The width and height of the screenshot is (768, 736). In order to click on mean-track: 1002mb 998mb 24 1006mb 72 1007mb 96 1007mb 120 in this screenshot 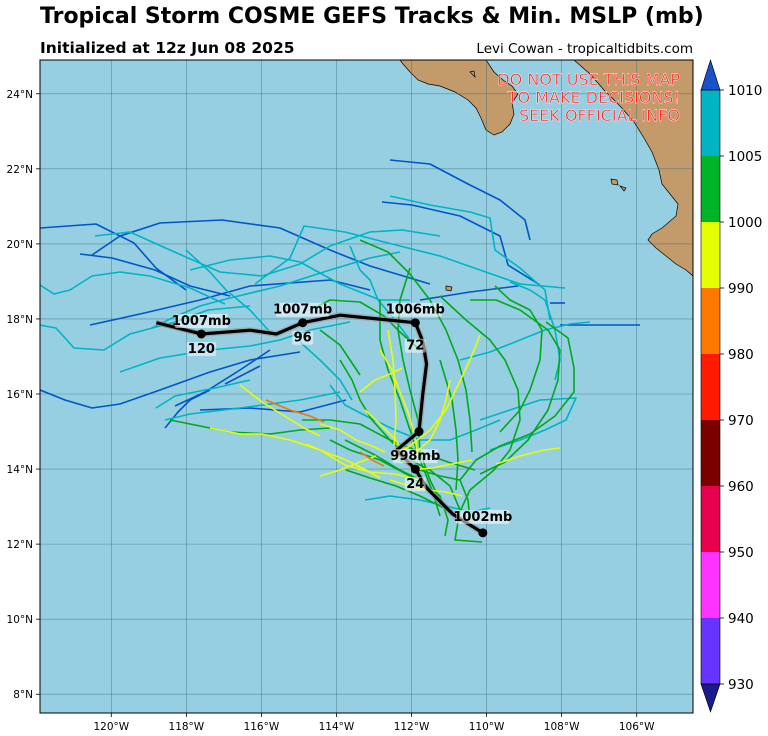, I will do `click(333, 420)`.